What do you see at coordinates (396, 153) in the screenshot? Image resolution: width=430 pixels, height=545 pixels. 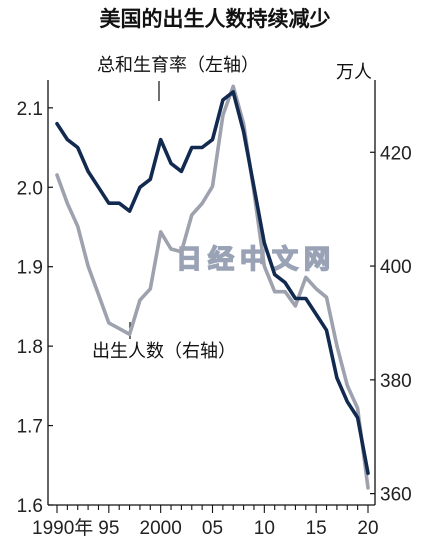 I see `right-tick-label: 420` at bounding box center [396, 153].